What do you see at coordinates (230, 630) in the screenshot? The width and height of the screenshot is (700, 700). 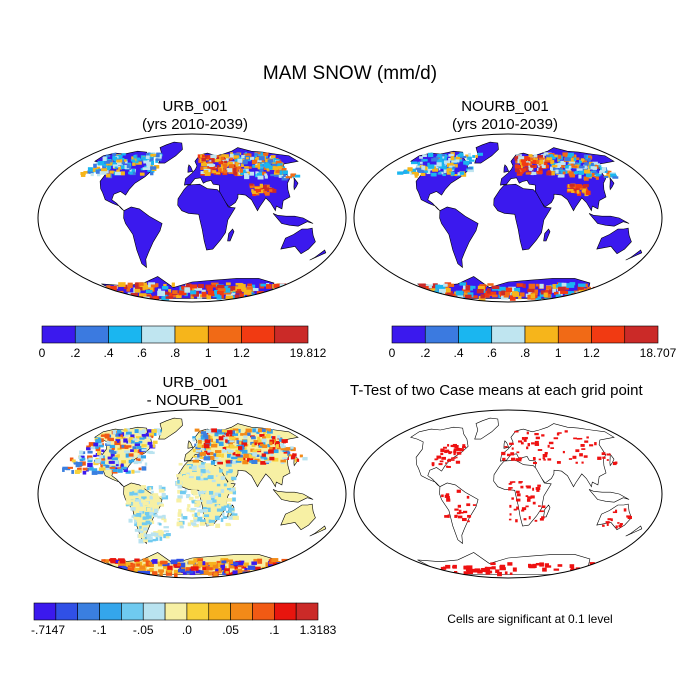 I see `colorbar-tick-label: .05` at bounding box center [230, 630].